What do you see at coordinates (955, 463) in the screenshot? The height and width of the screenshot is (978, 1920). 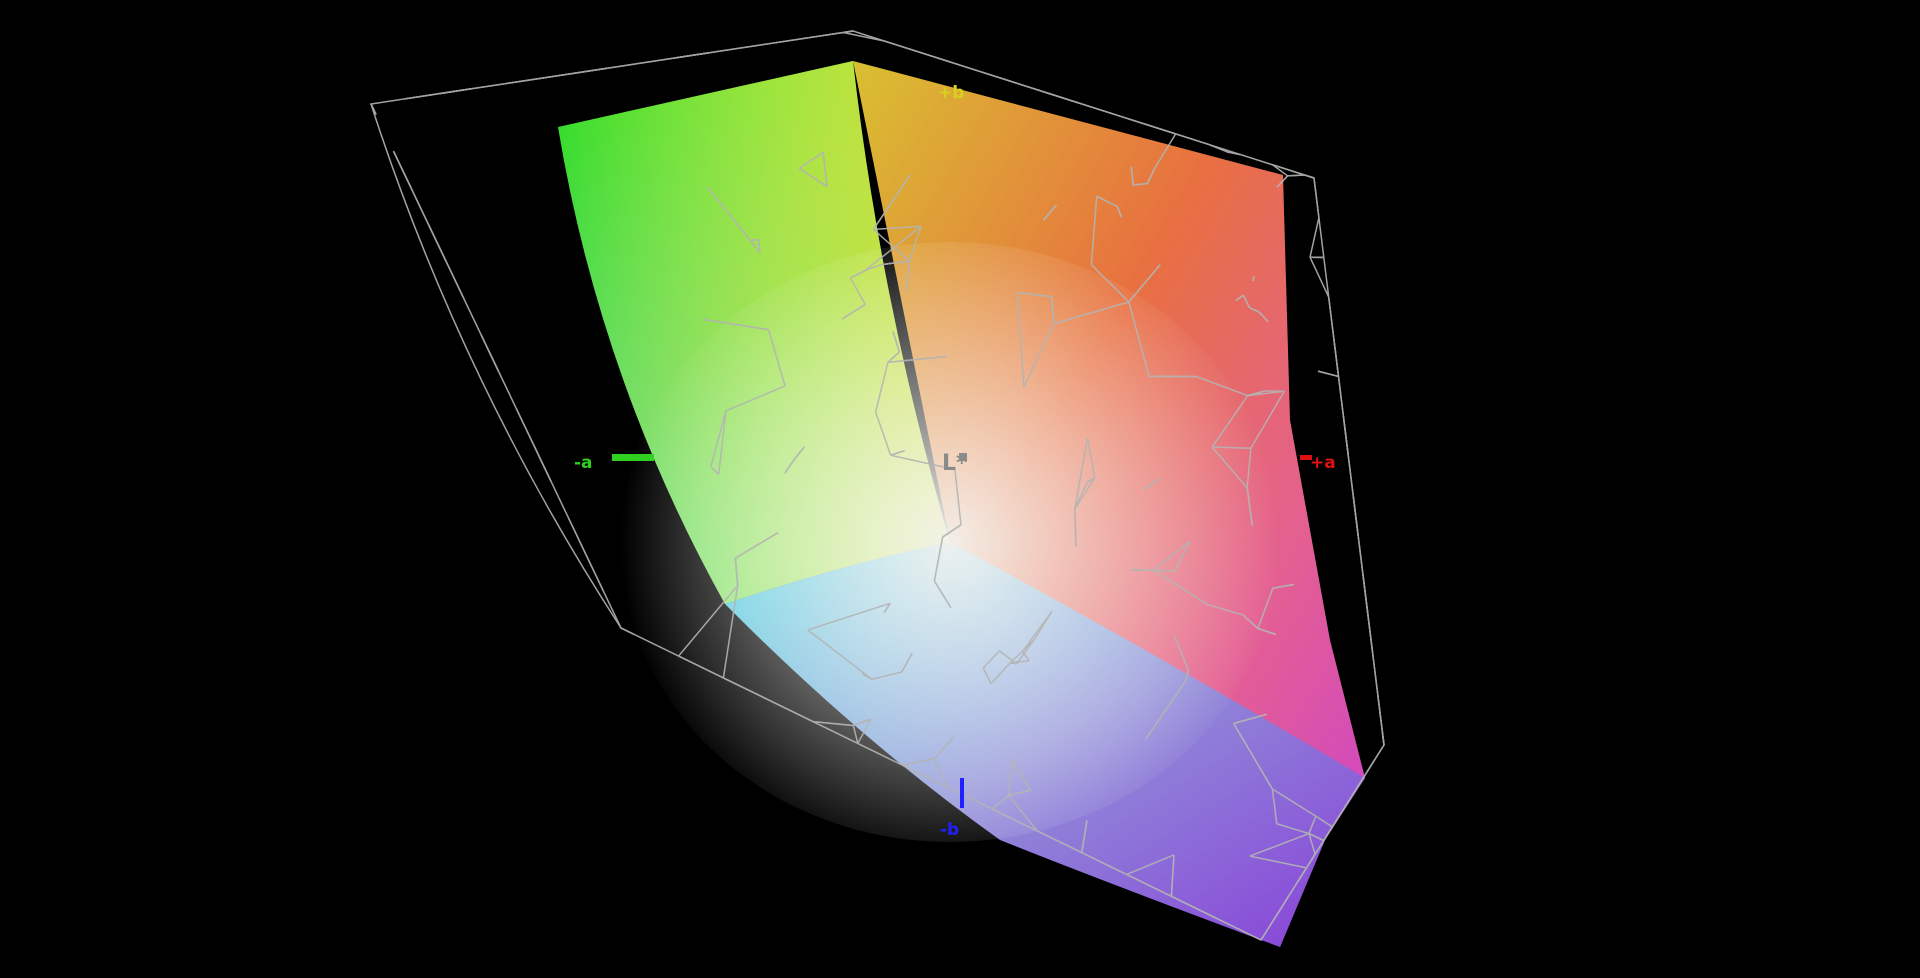 I see `l-star-label: L*` at bounding box center [955, 463].